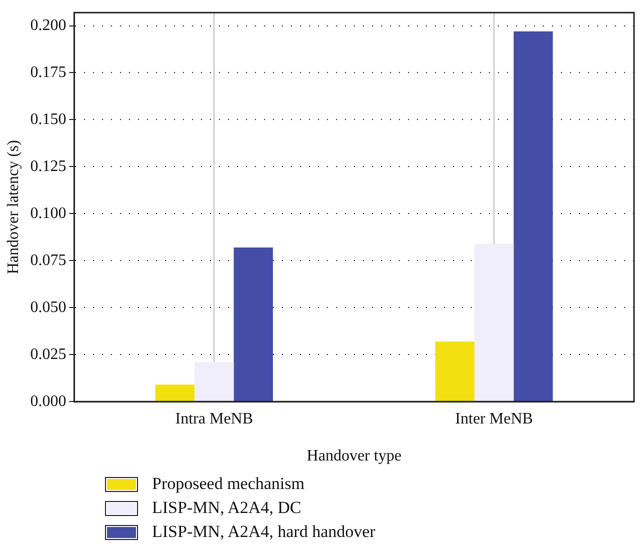  I want to click on y-tick-label: 0.150, so click(48, 119).